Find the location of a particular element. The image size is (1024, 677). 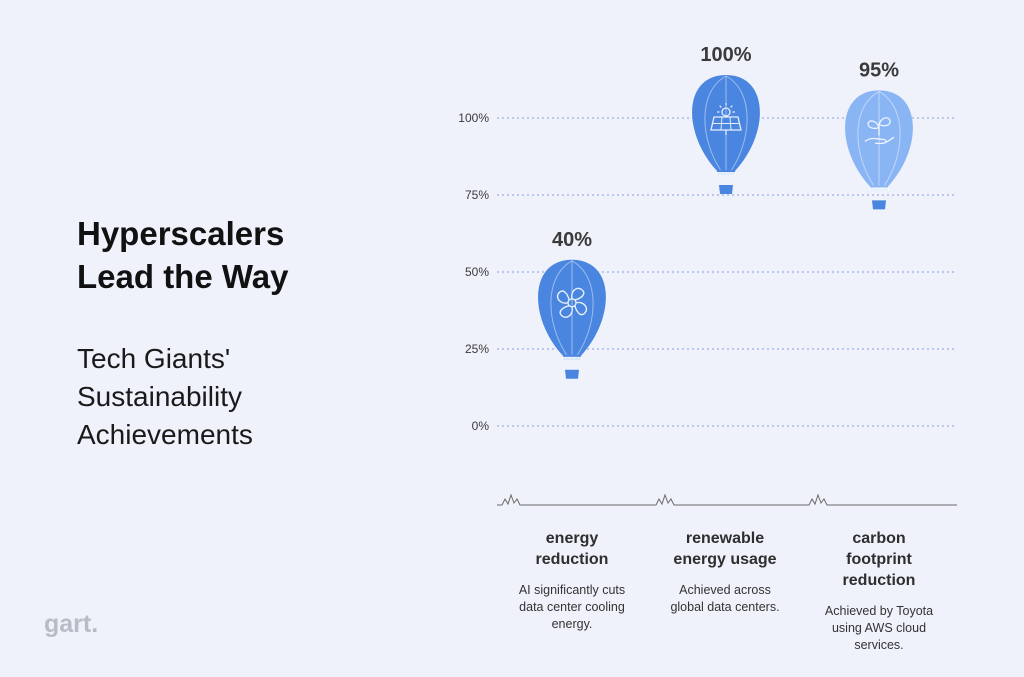

ground-line is located at coordinates (727, 499).